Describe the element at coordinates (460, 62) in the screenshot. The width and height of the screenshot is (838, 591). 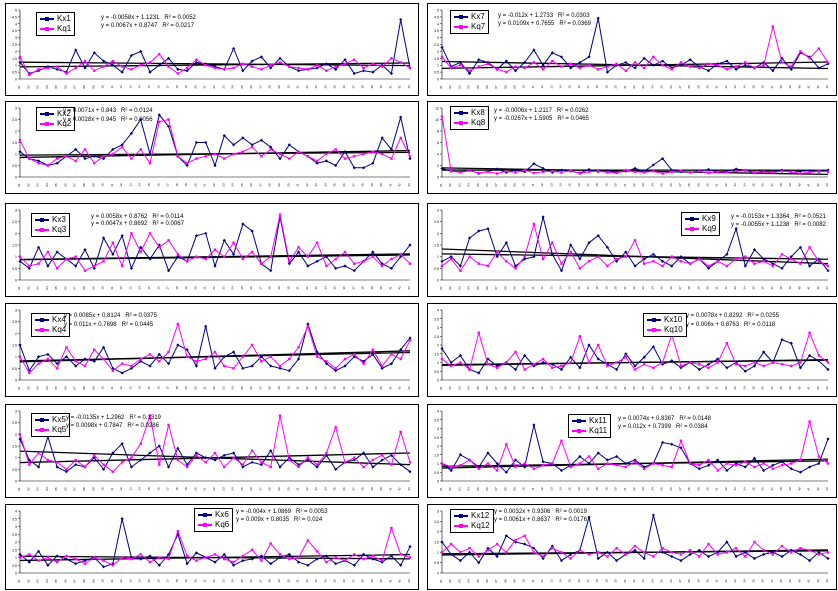
I see `data-point-kx7` at that location.